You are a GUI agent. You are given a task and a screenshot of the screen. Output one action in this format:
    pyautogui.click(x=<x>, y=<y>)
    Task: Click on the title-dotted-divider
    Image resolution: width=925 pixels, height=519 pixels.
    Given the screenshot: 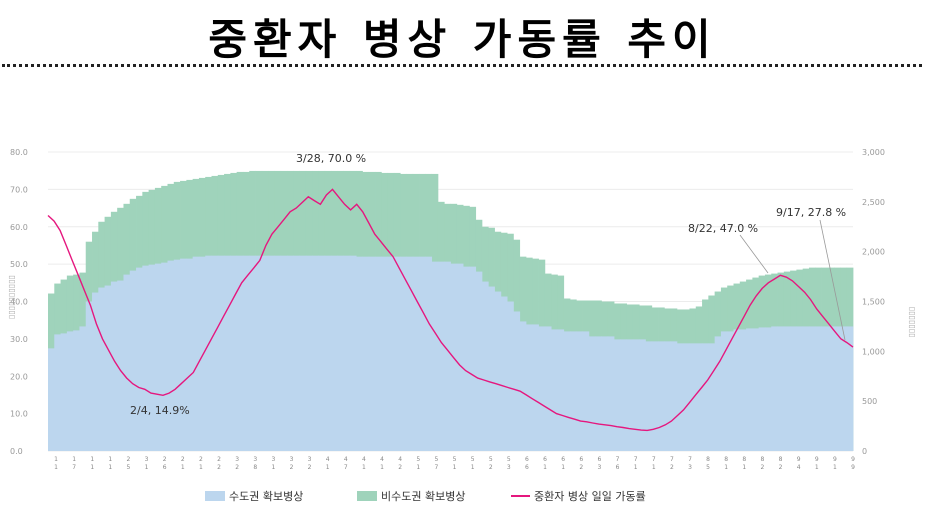 What is the action you would take?
    pyautogui.click(x=462, y=65)
    